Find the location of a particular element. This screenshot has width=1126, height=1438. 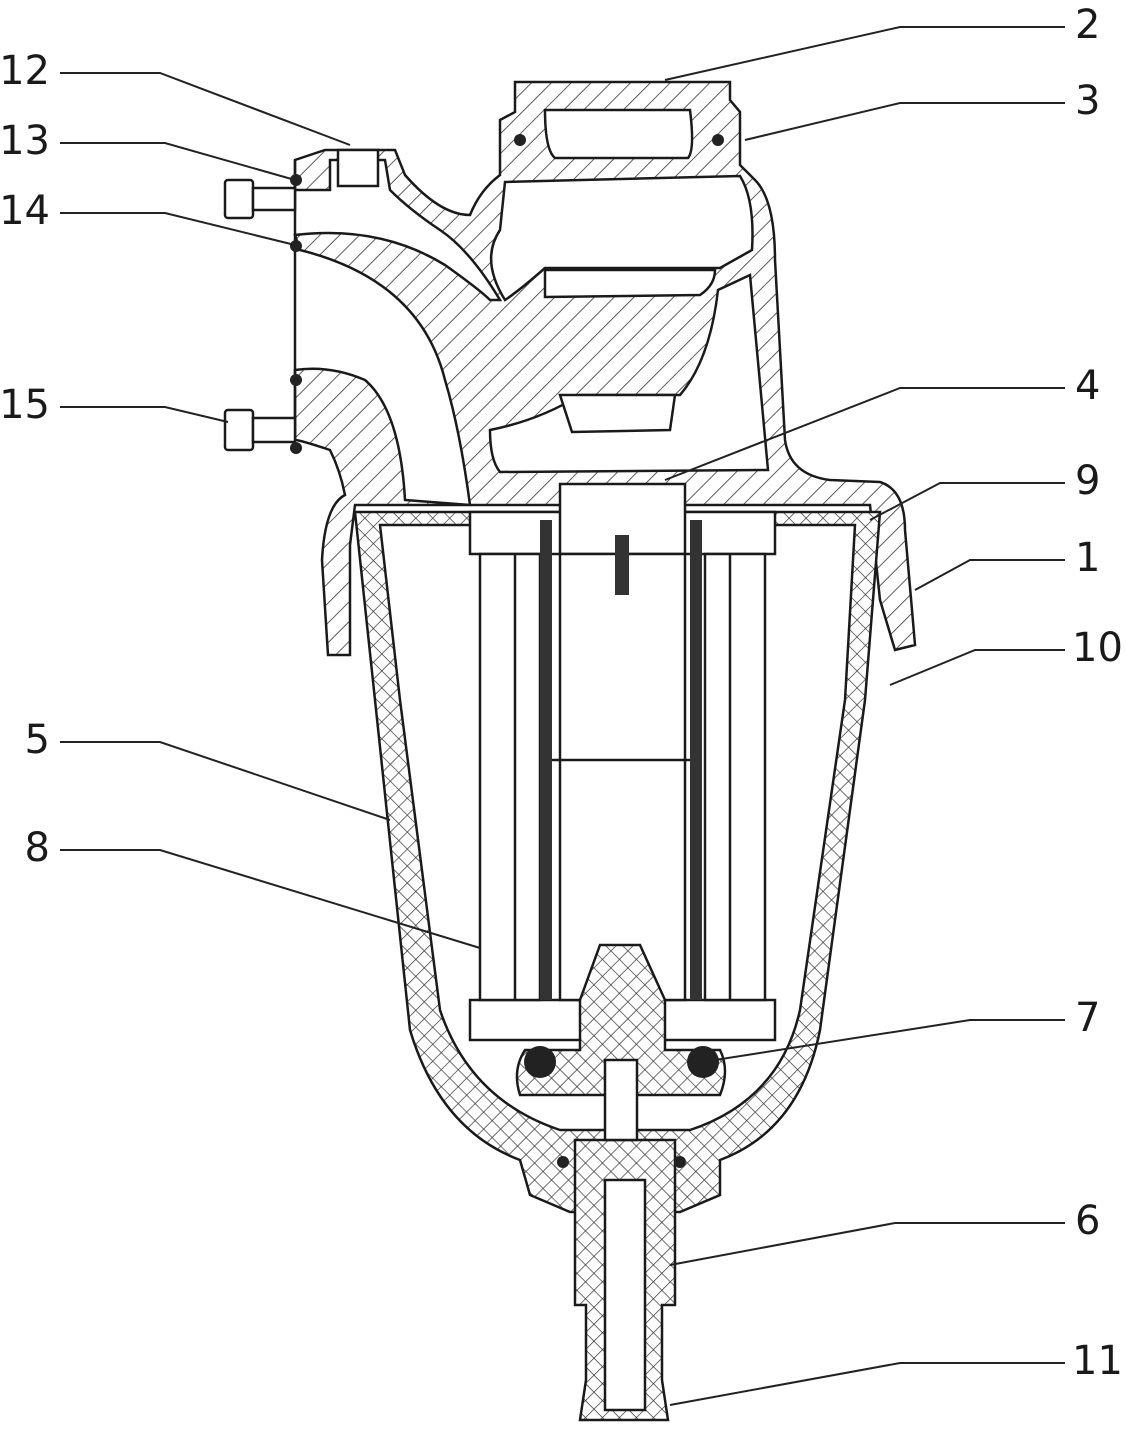

callout-label: 7 is located at coordinates (1087, 1018).